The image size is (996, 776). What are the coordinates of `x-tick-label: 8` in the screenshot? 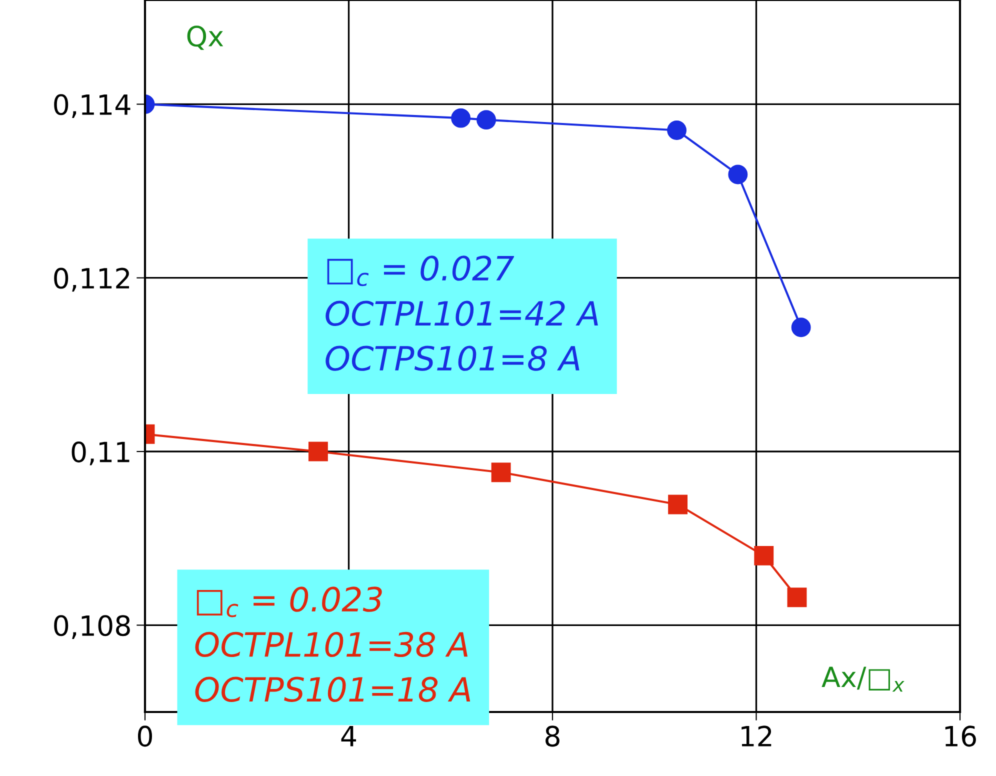 It's located at (553, 736).